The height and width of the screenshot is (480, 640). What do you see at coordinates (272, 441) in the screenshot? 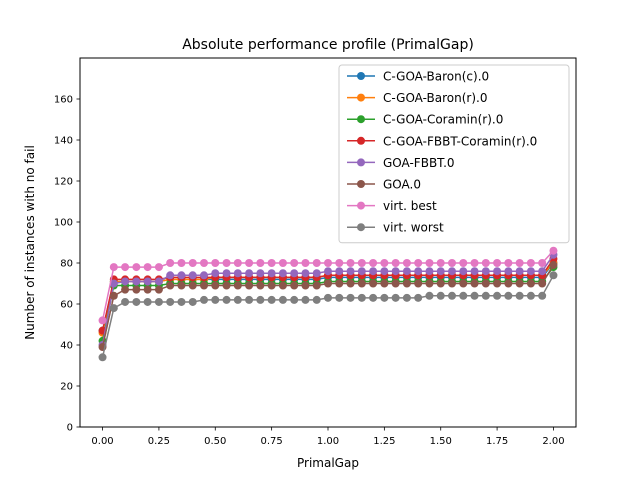
I see `x-tick-label: 0.75` at bounding box center [272, 441].